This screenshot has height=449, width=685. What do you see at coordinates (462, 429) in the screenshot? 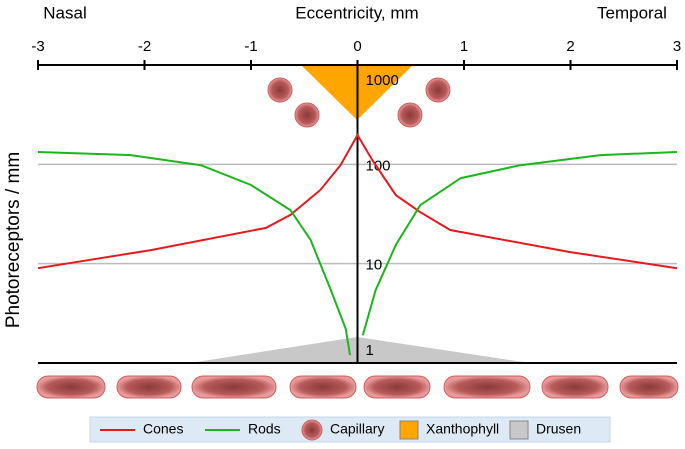
I see `legend-label: Xanthophyll` at bounding box center [462, 429].